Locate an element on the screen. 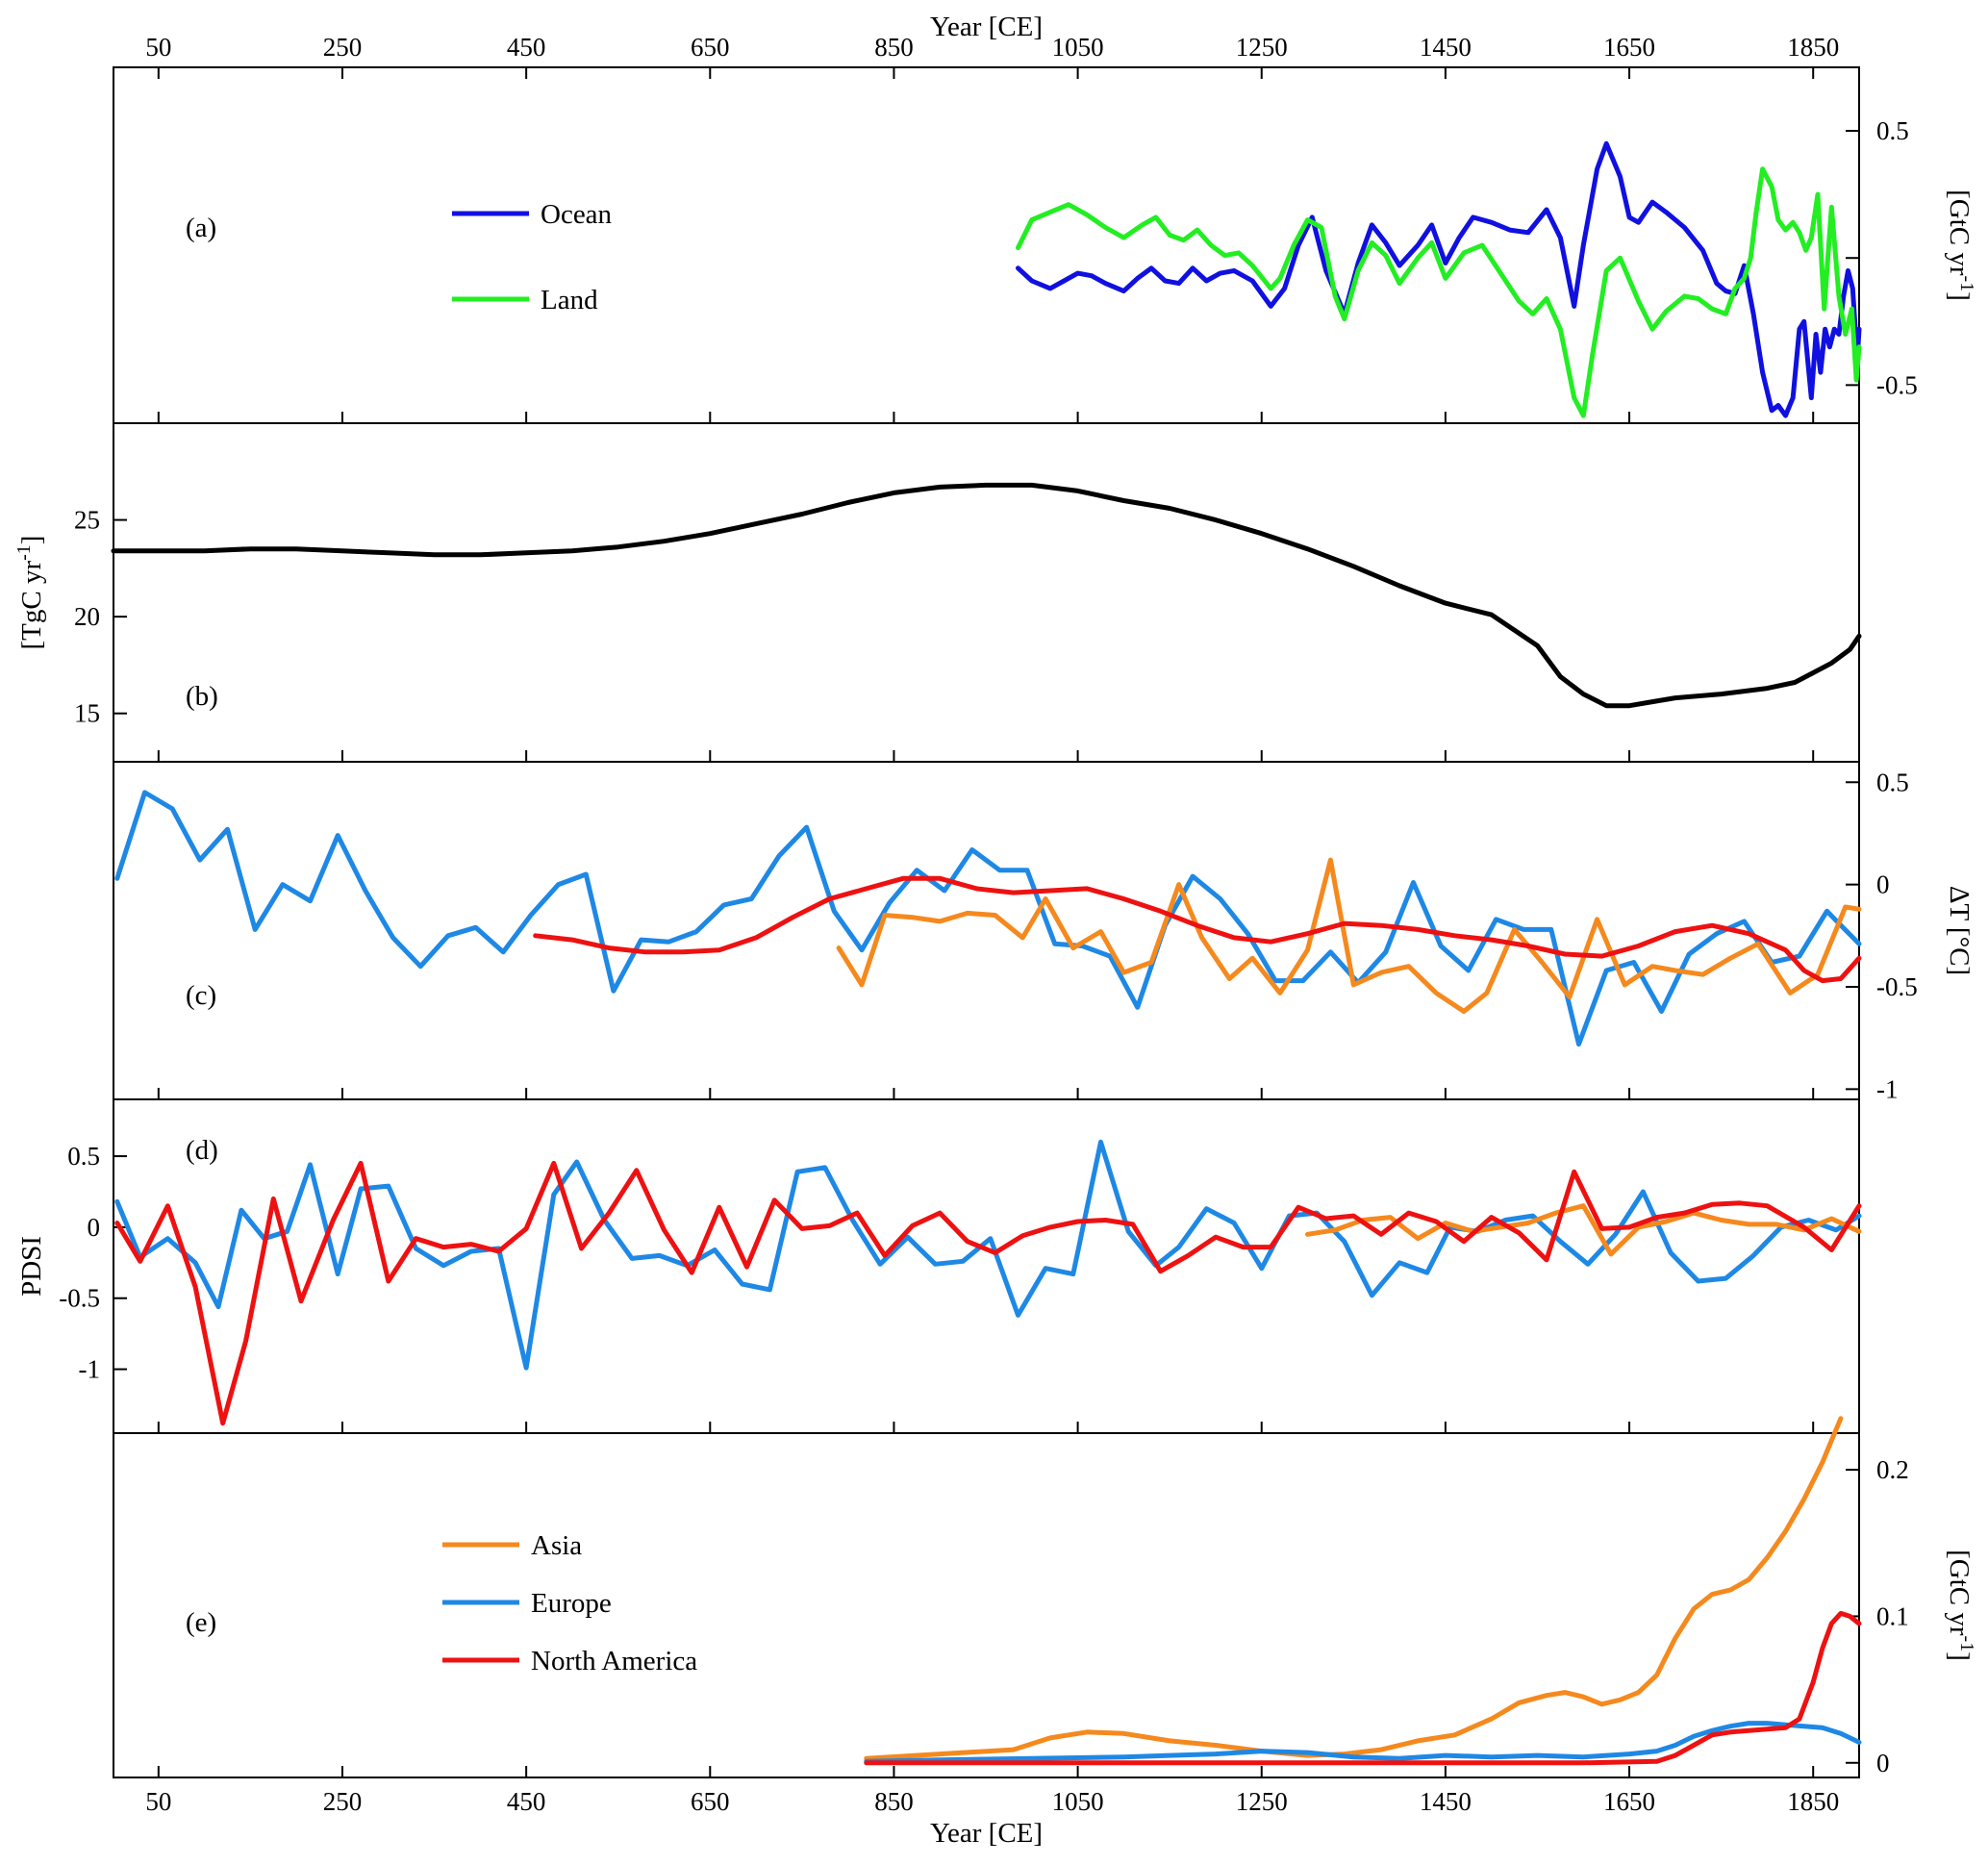 Image resolution: width=1988 pixels, height=1865 pixels. legend-label: Land is located at coordinates (569, 300).